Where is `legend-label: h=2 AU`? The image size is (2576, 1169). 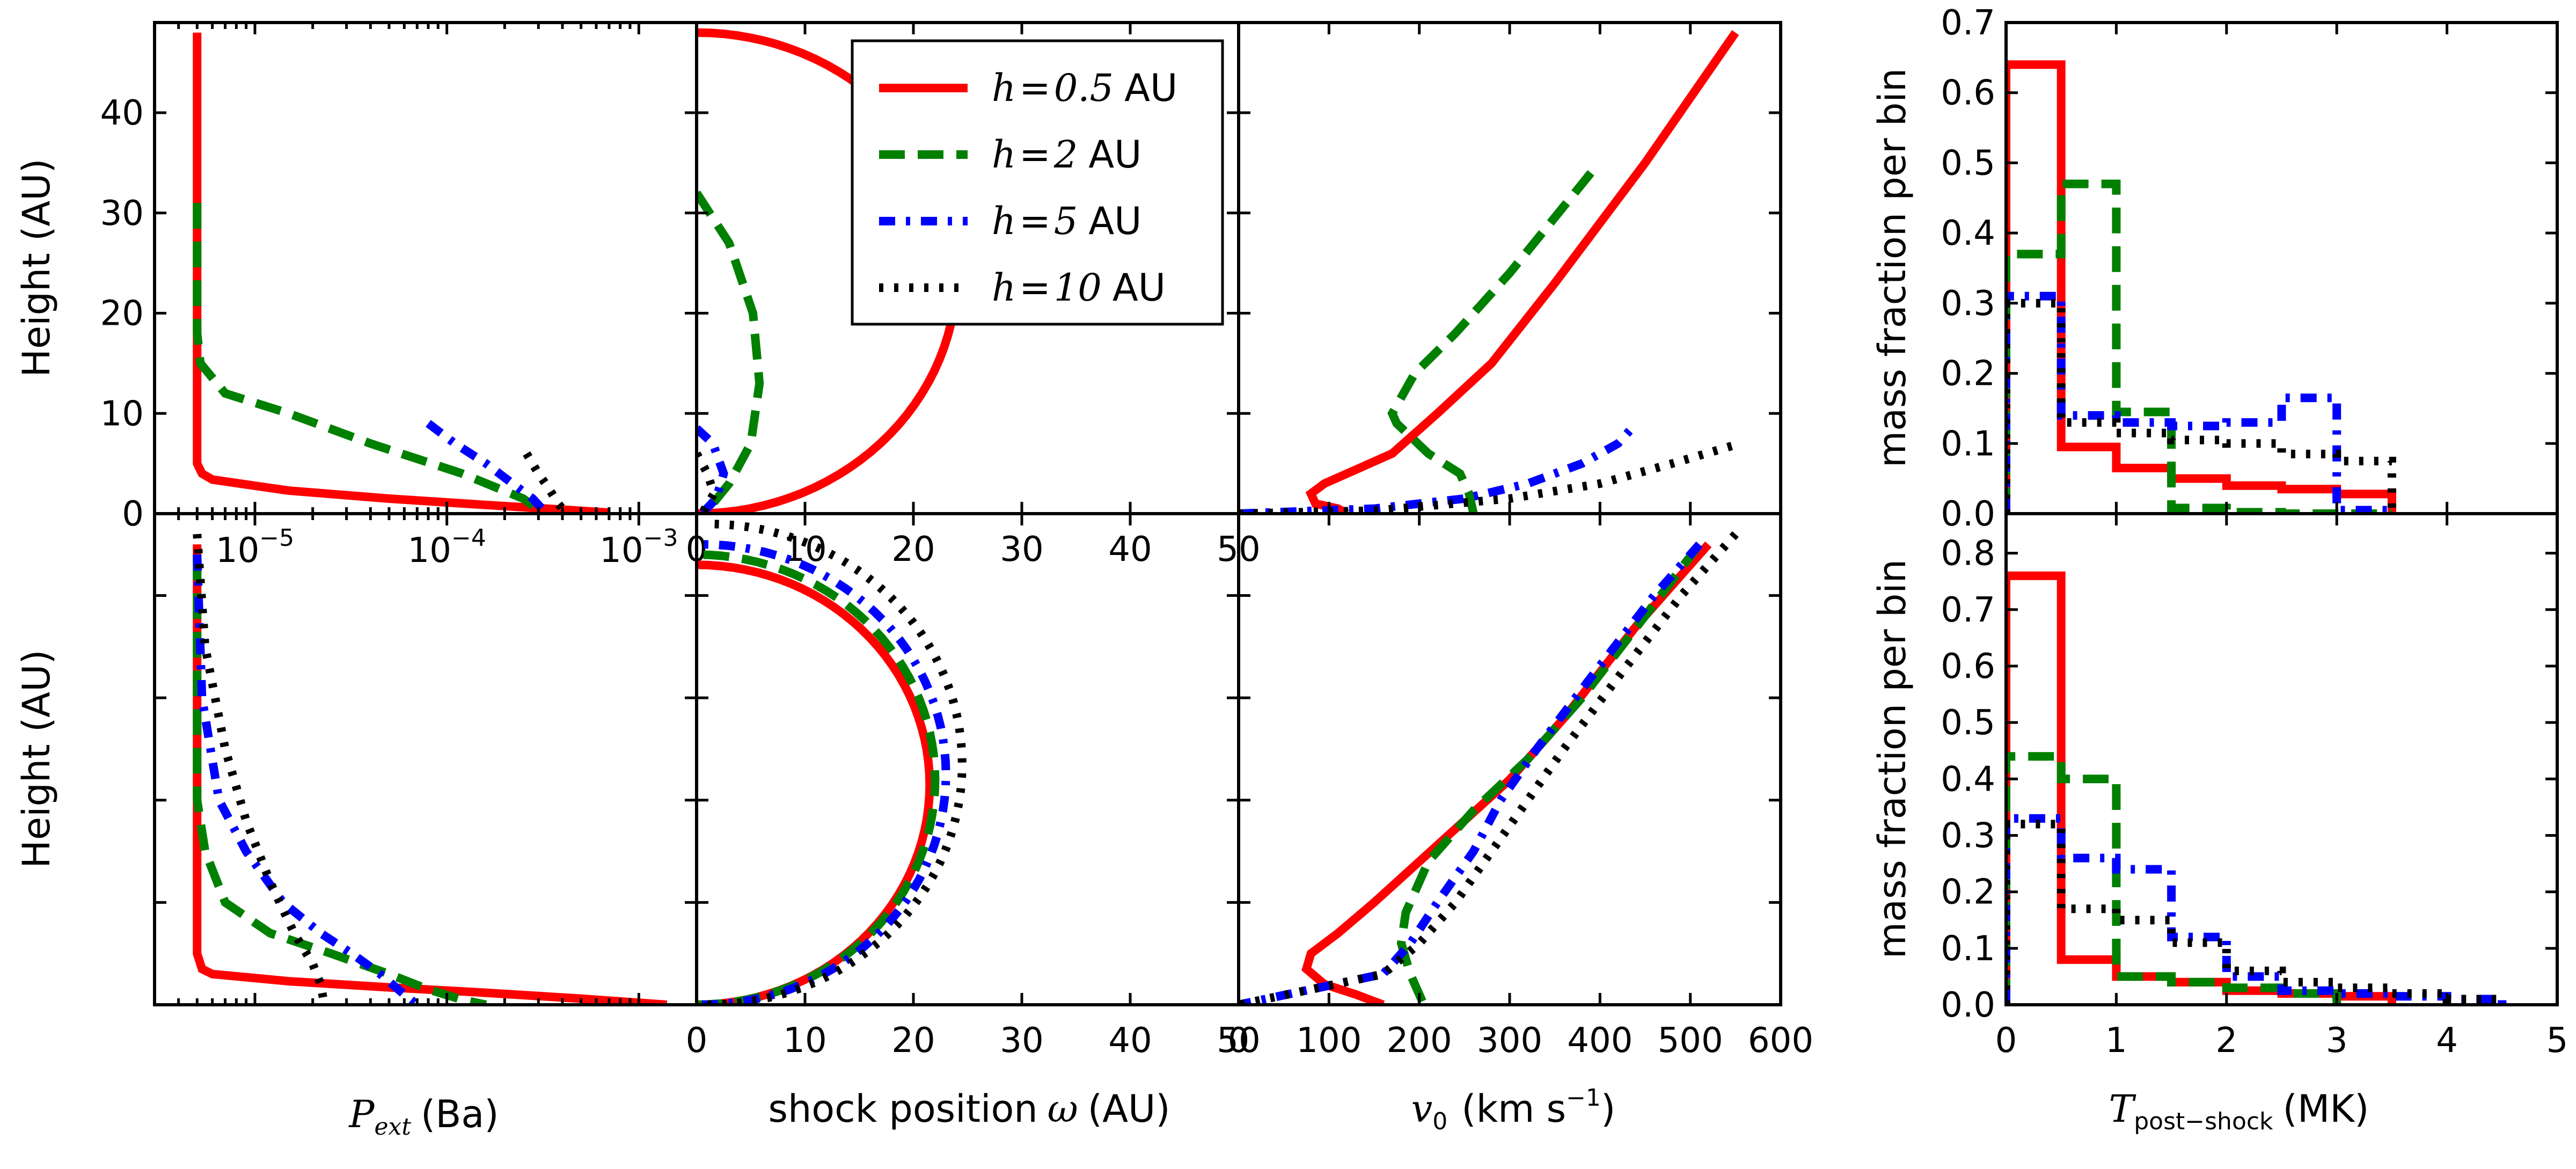 legend-label: h=2 AU is located at coordinates (1066, 155).